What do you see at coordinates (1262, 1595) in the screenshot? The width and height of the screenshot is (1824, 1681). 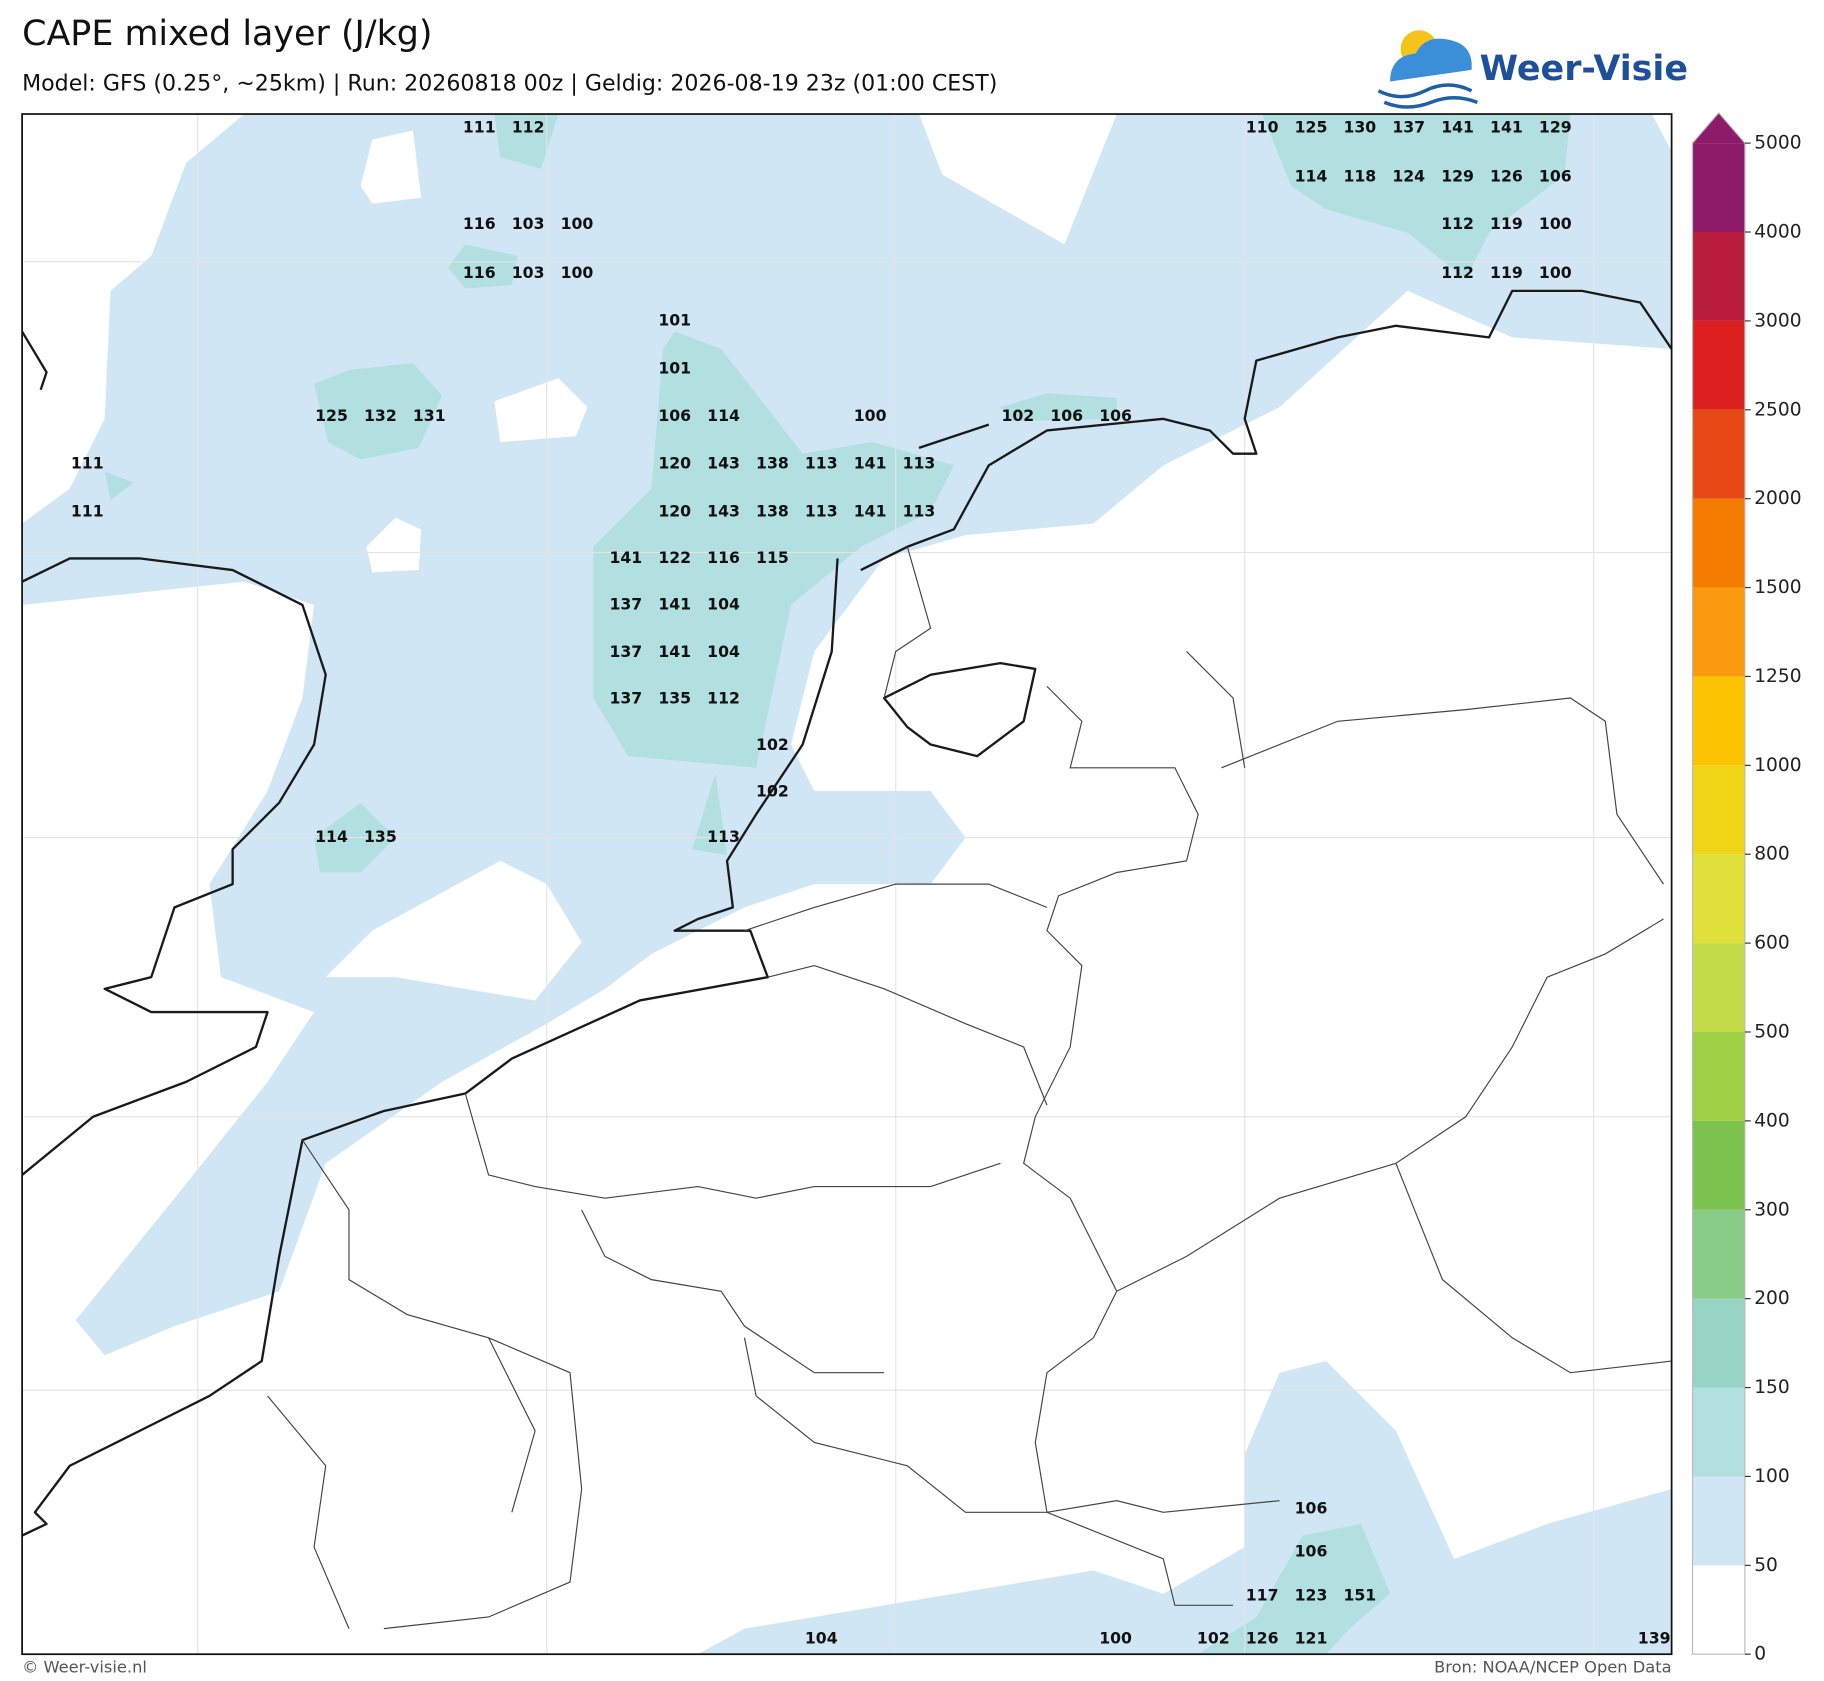 I see `point-label: 117` at bounding box center [1262, 1595].